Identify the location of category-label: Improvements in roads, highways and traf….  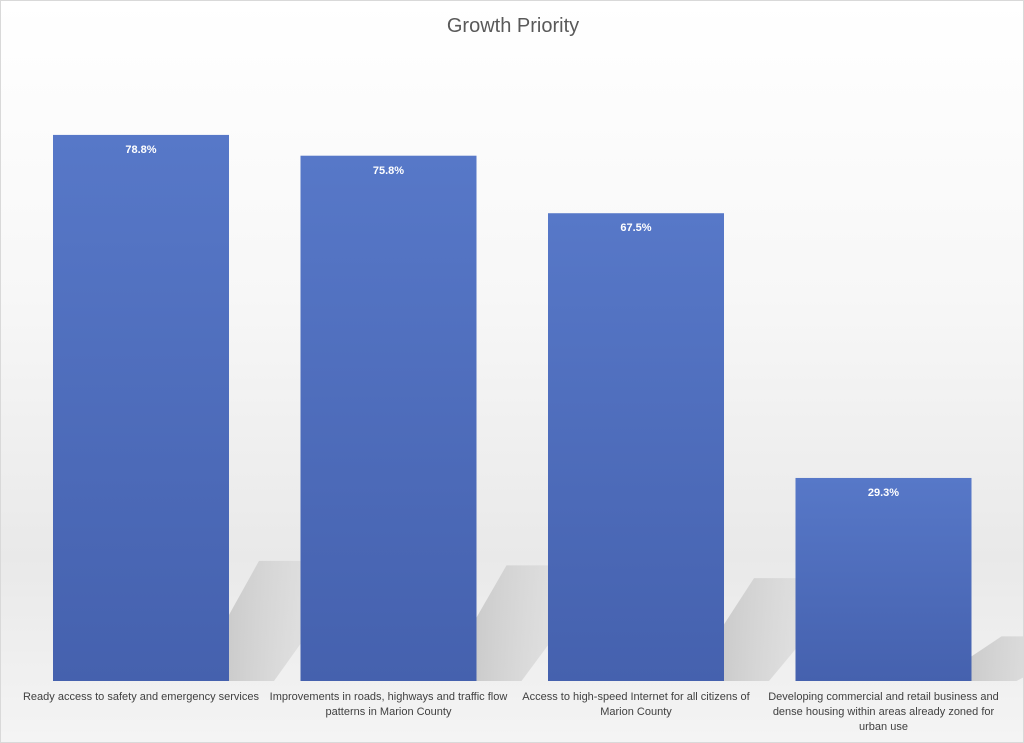
(388, 704).